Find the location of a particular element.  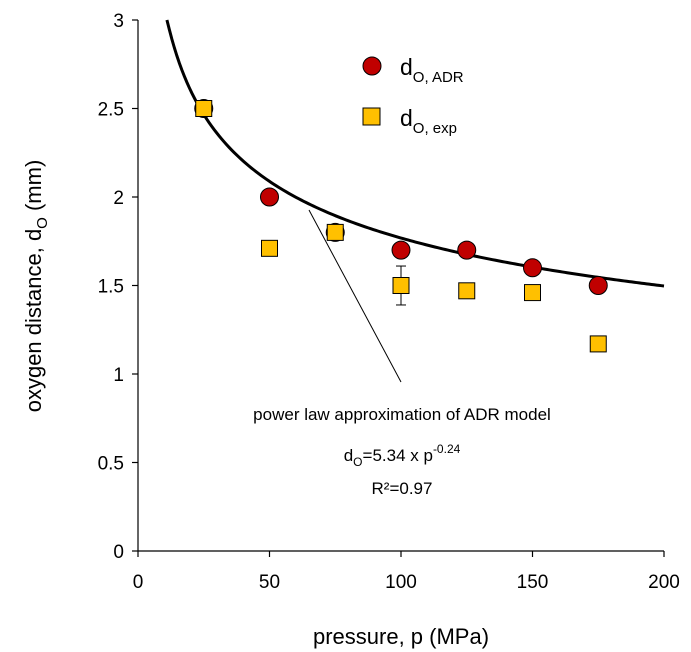

annotation-r2: R²=0.97 is located at coordinates (402, 488).